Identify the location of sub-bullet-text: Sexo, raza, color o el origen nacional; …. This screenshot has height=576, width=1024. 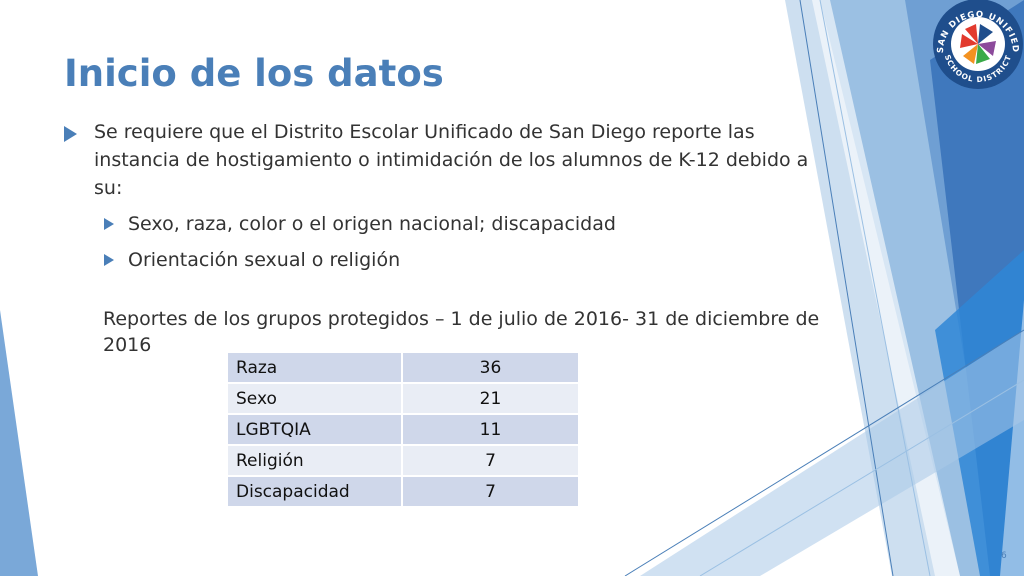
(372, 224).